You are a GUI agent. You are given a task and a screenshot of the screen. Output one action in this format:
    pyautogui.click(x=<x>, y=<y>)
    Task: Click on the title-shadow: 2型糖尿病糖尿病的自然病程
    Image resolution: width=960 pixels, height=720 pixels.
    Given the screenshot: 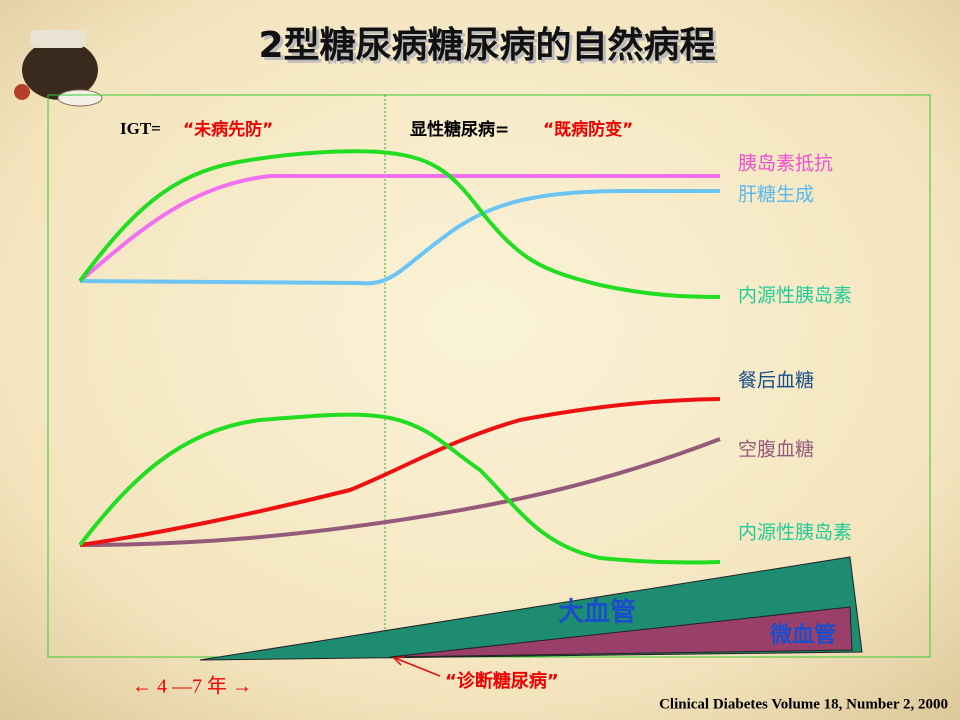 What is the action you would take?
    pyautogui.click(x=489, y=48)
    